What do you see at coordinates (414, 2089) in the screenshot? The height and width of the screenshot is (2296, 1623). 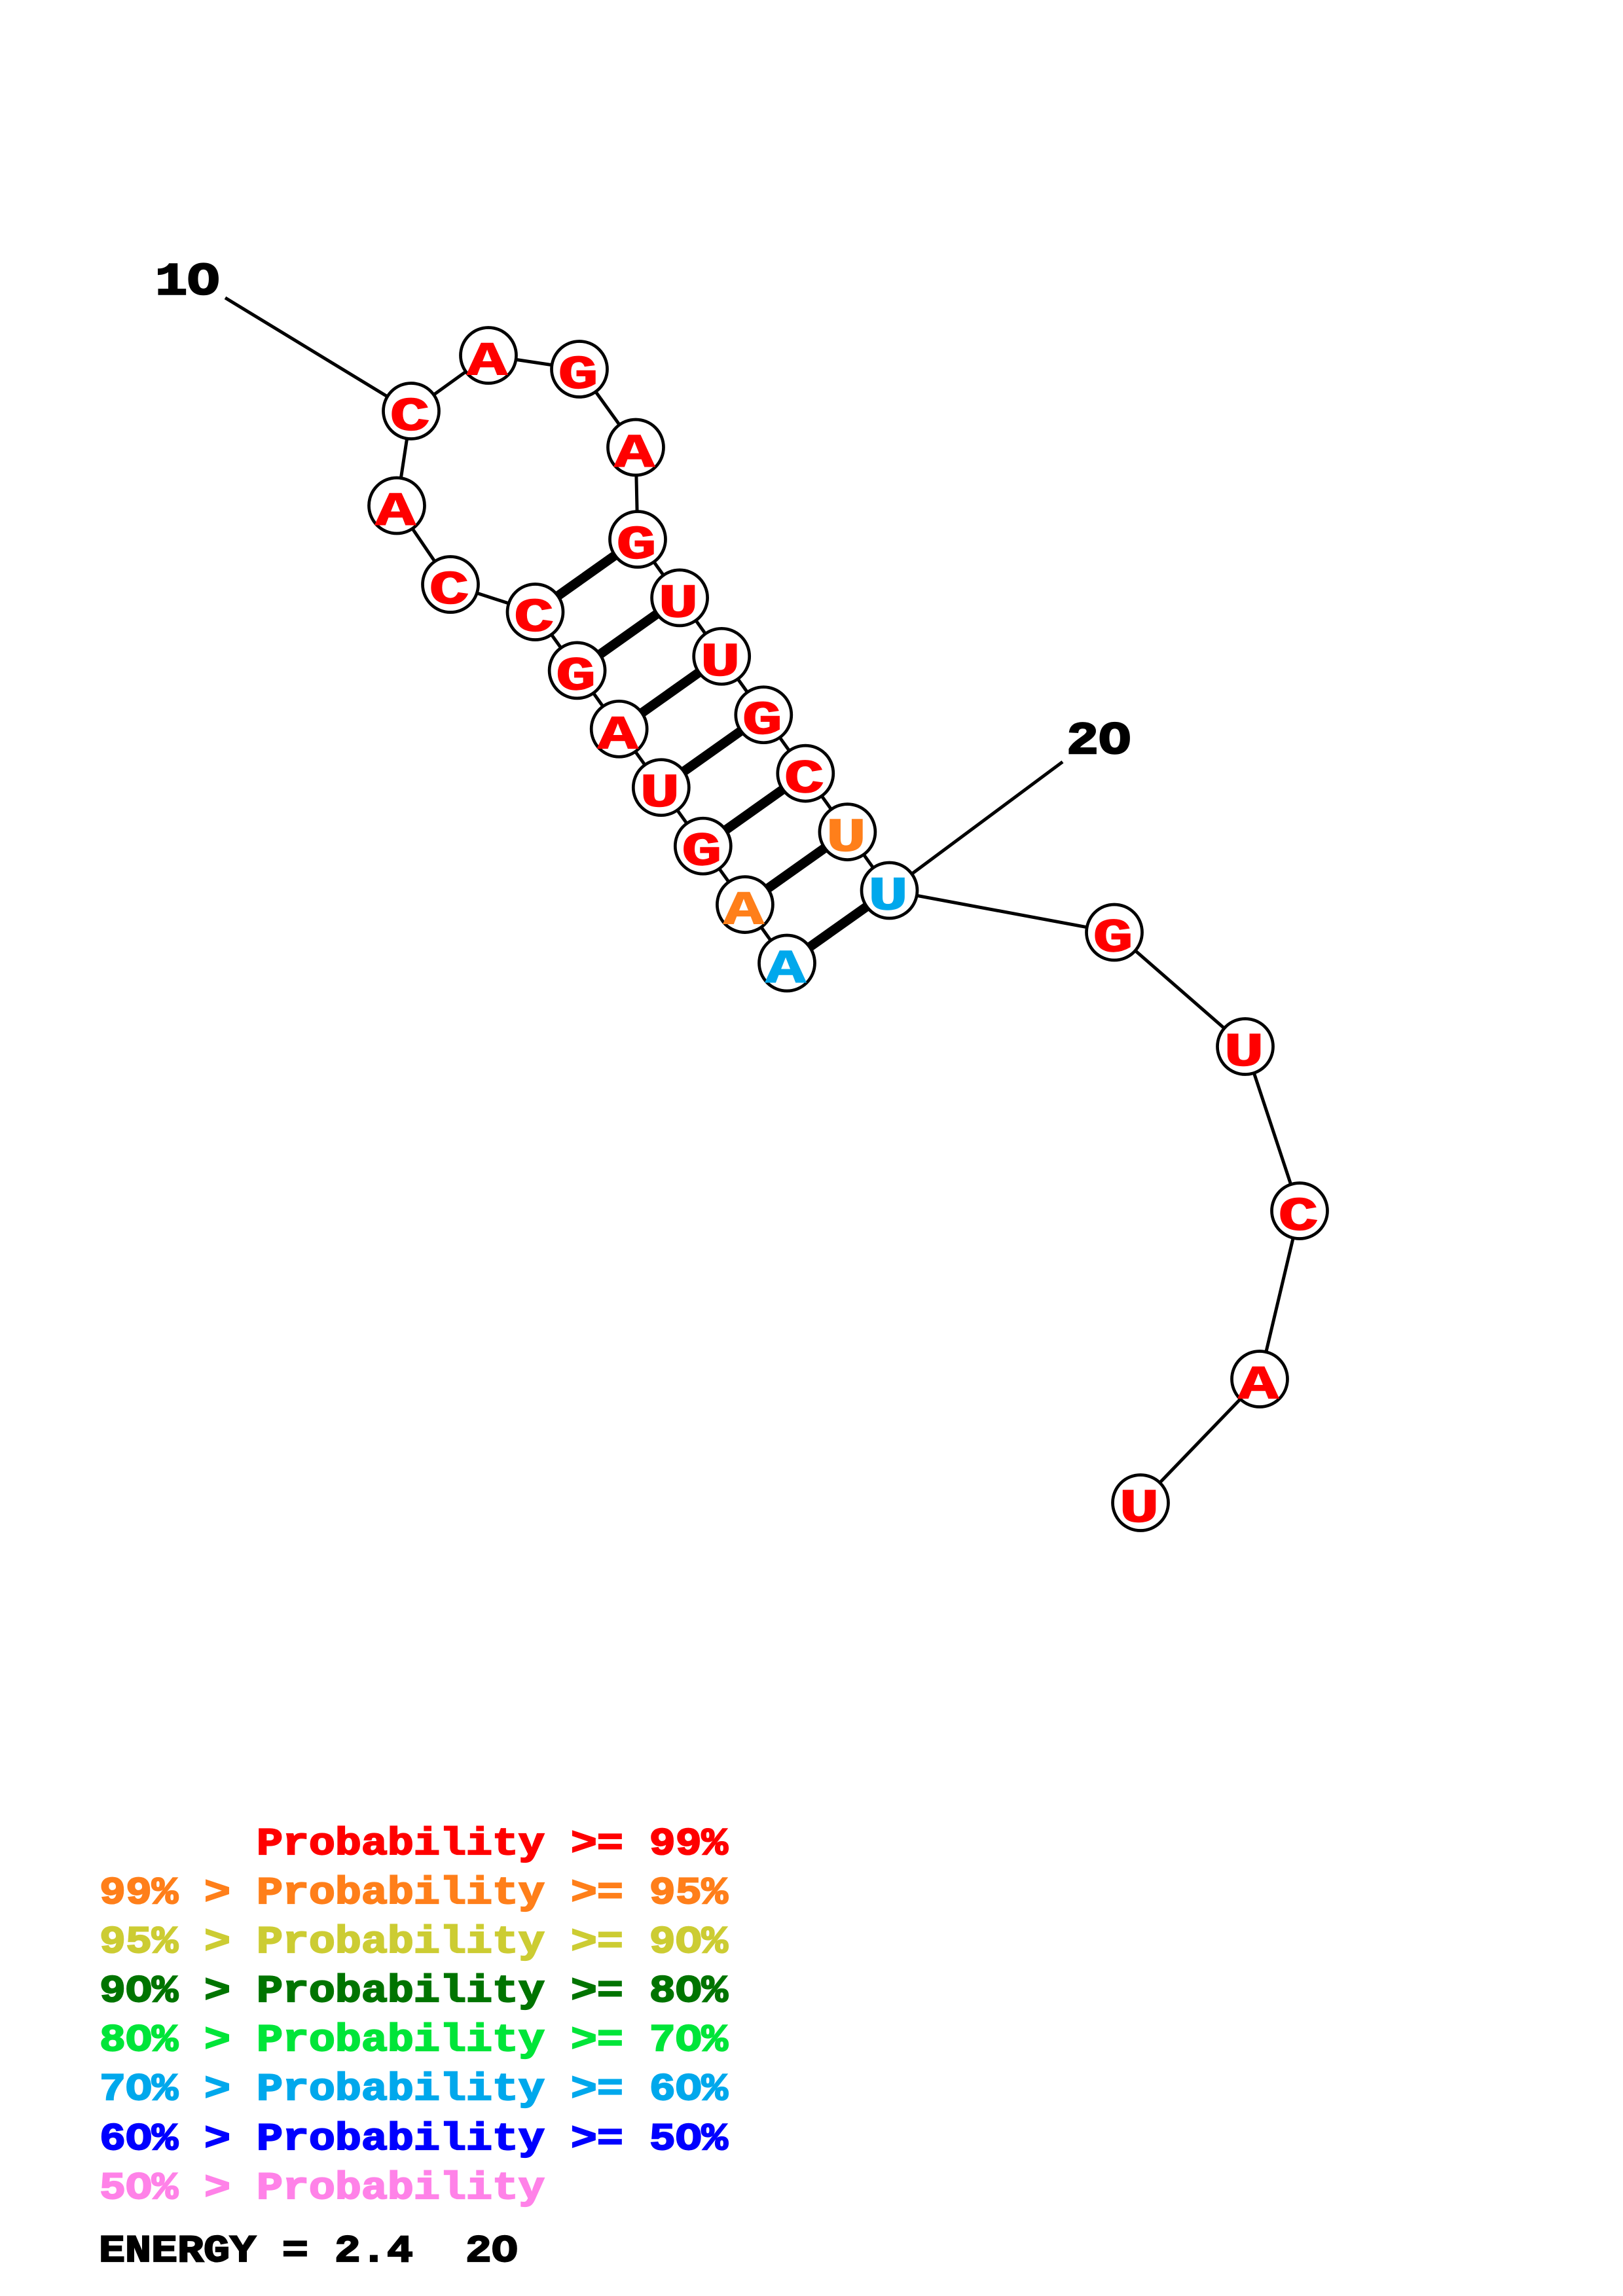 I see `svg-text: 7O% > Probability >= 6O%` at bounding box center [414, 2089].